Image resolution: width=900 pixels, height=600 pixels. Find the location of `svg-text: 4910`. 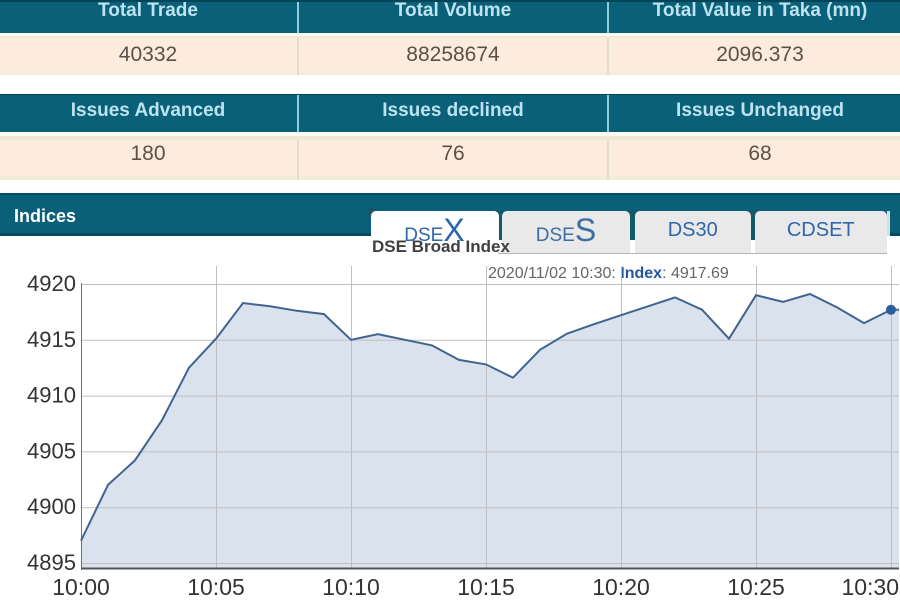

svg-text: 4910 is located at coordinates (51, 395).